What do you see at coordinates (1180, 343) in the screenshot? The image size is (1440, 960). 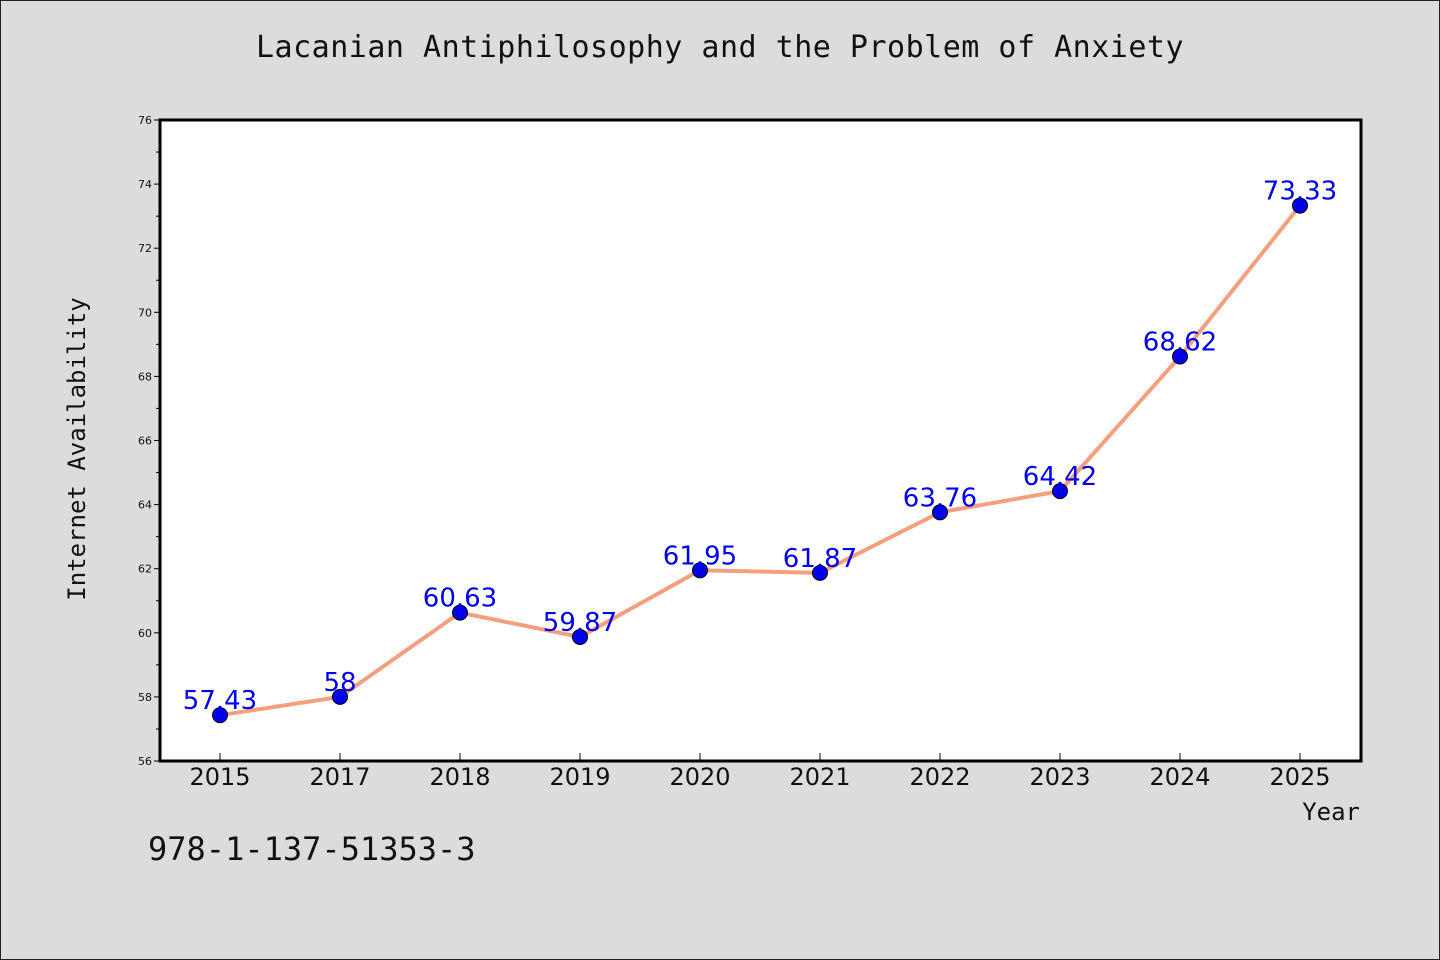 I see `data-label: 68.62` at bounding box center [1180, 343].